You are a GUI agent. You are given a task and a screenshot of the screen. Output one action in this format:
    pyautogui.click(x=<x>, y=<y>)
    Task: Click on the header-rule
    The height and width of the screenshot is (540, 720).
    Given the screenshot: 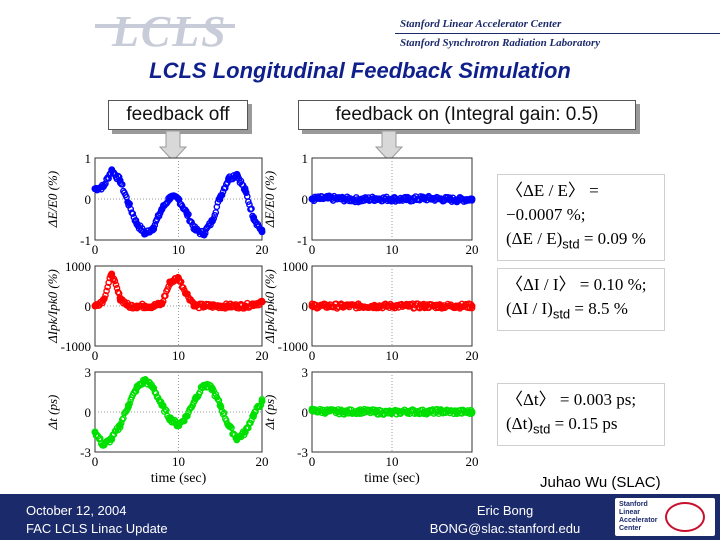 What is the action you would take?
    pyautogui.click(x=557, y=33)
    